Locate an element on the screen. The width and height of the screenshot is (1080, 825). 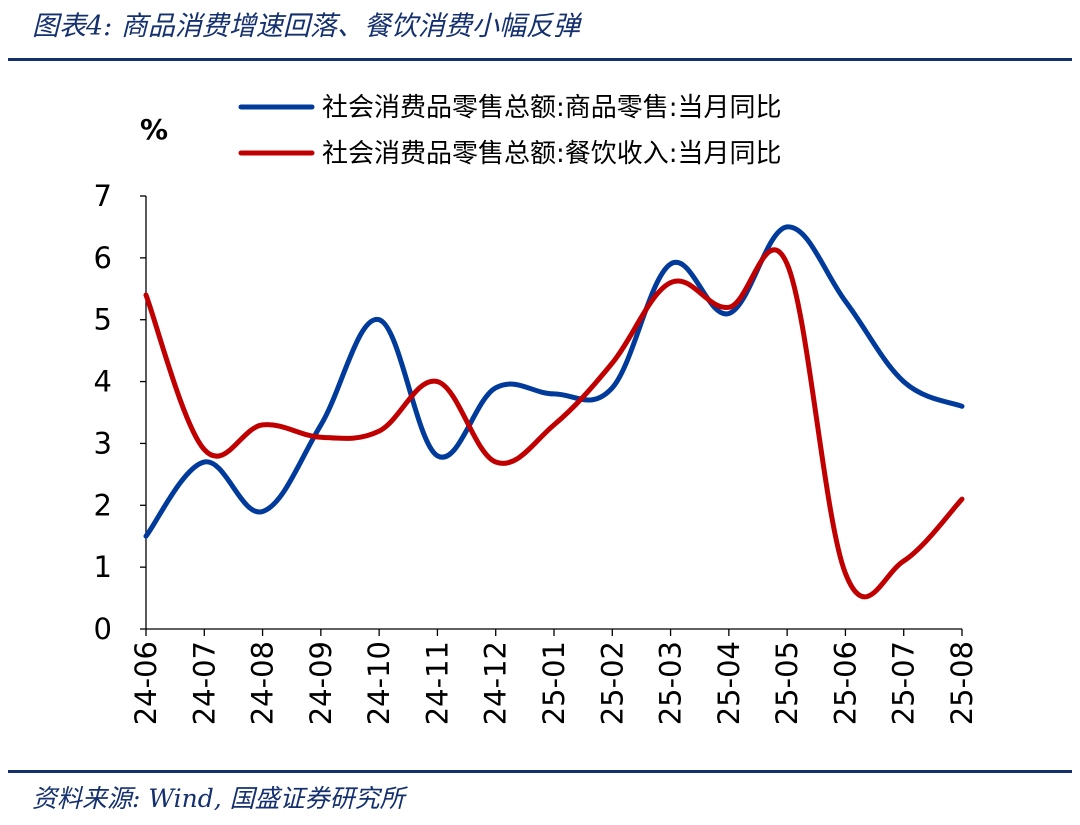
y-axis-unit: % is located at coordinates (154, 129).